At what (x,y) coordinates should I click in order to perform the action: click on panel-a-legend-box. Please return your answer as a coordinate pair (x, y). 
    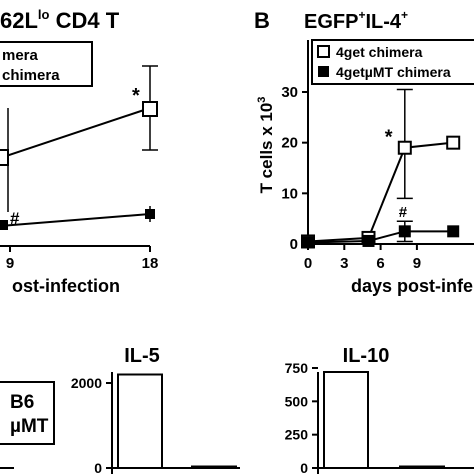
    Looking at the image, I should click on (46, 64).